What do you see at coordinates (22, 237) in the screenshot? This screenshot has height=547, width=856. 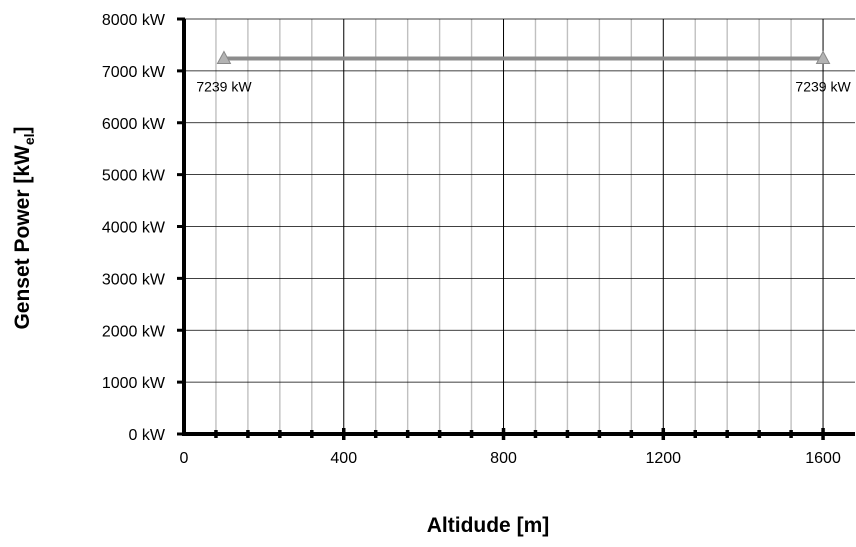 I see `y-axis-title-main: Genset Power [kW` at bounding box center [22, 237].